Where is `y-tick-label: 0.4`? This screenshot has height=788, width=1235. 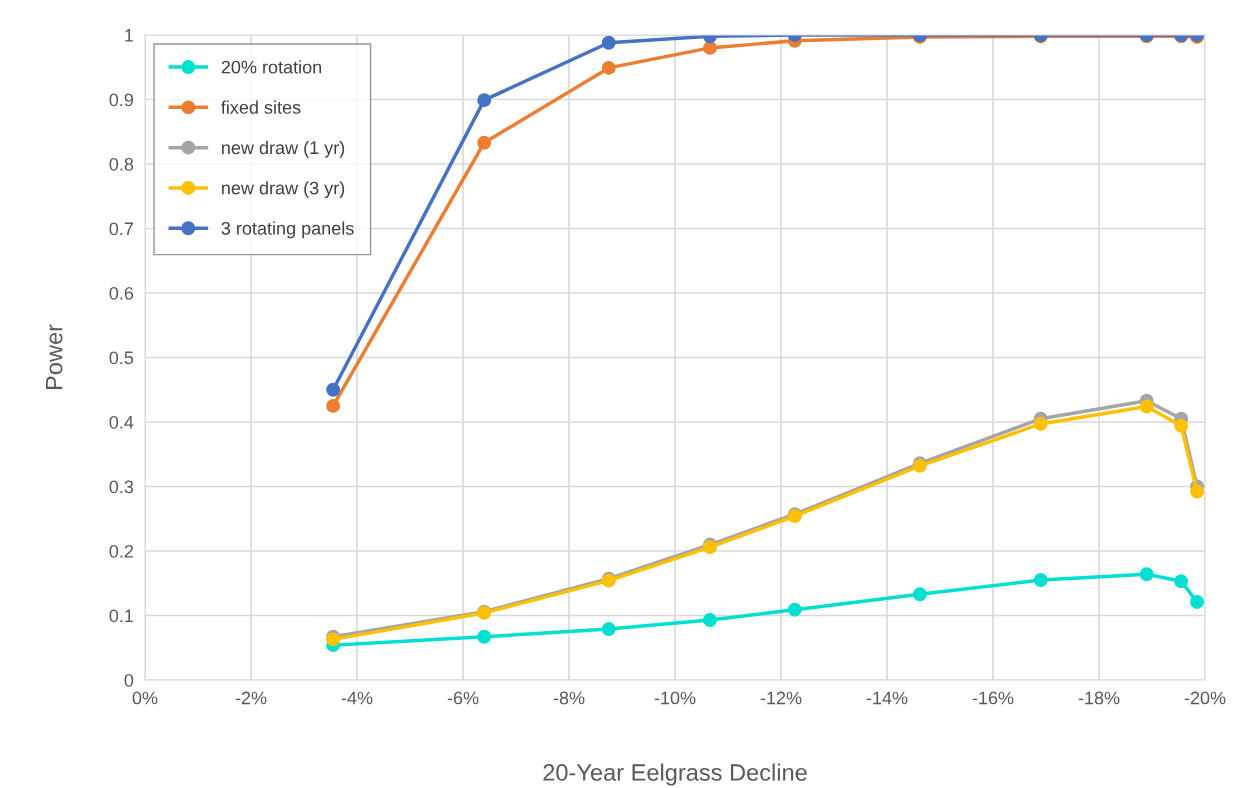 y-tick-label: 0.4 is located at coordinates (121, 422).